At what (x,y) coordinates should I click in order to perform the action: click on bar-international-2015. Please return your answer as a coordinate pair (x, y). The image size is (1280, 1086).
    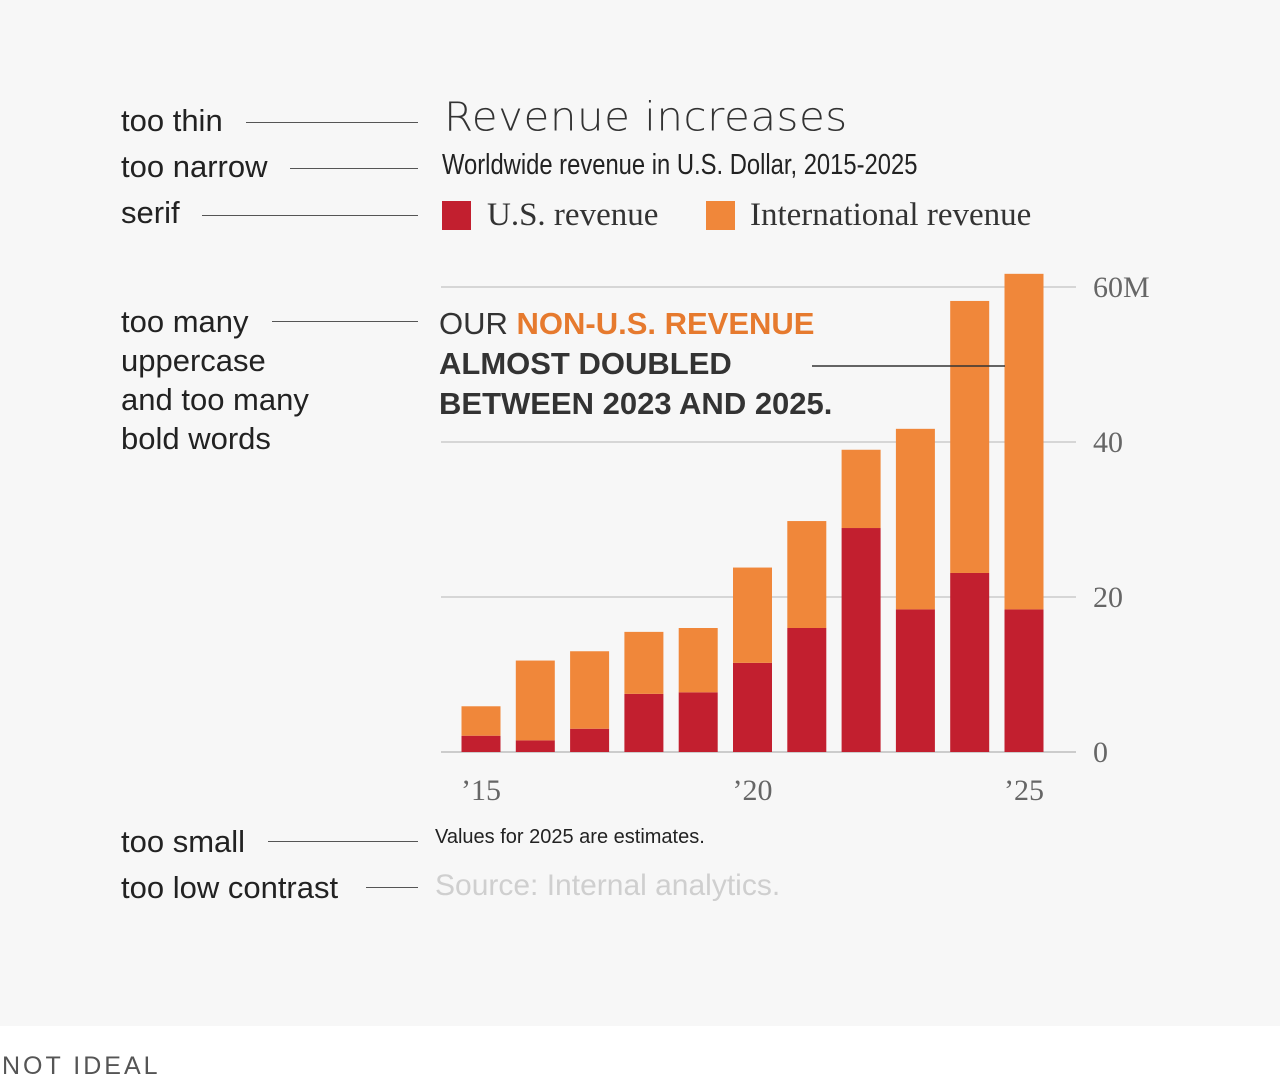
    Looking at the image, I should click on (481, 721).